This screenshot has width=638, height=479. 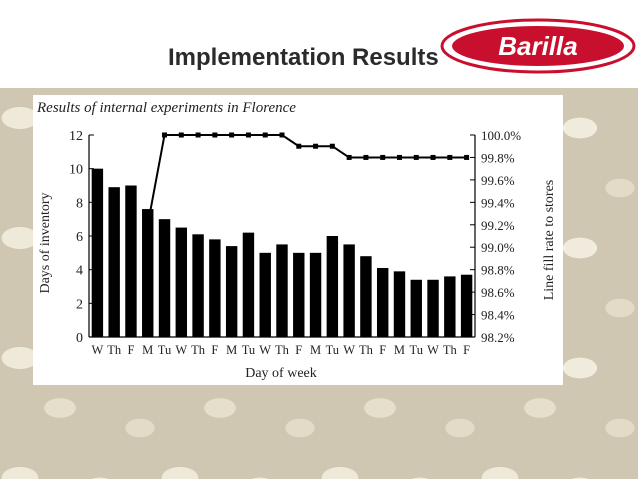 I want to click on y-tick-label: 8, so click(x=79, y=203).